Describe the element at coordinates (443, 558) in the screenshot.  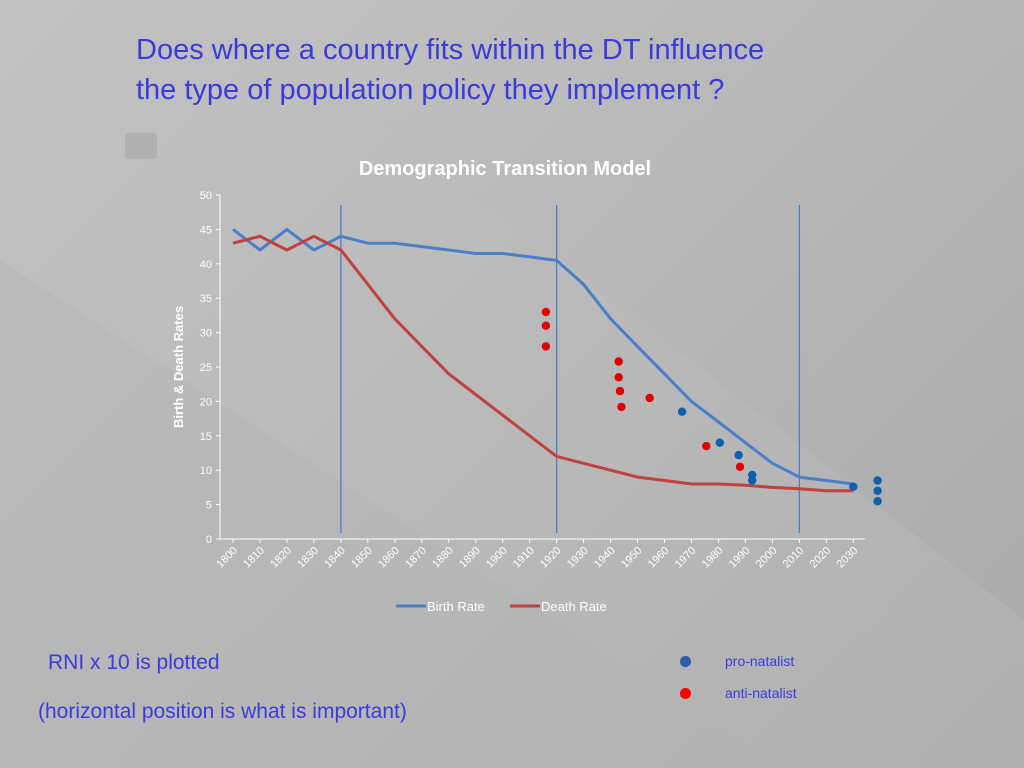
I see `x-tick-label: 1880` at that location.